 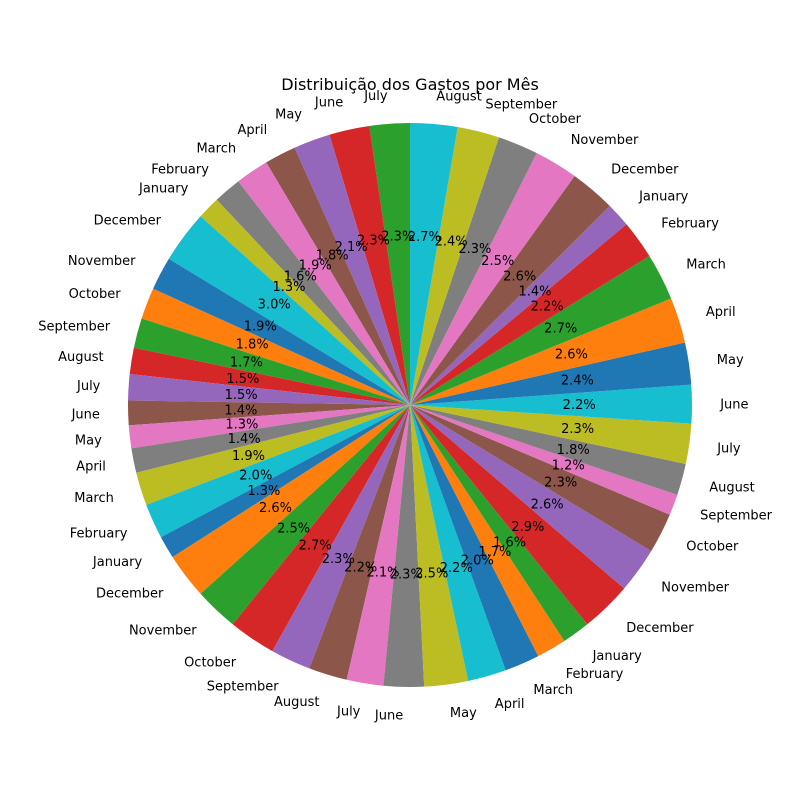 What do you see at coordinates (382, 573) in the screenshot?
I see `slice-percent-label: 2.1%` at bounding box center [382, 573].